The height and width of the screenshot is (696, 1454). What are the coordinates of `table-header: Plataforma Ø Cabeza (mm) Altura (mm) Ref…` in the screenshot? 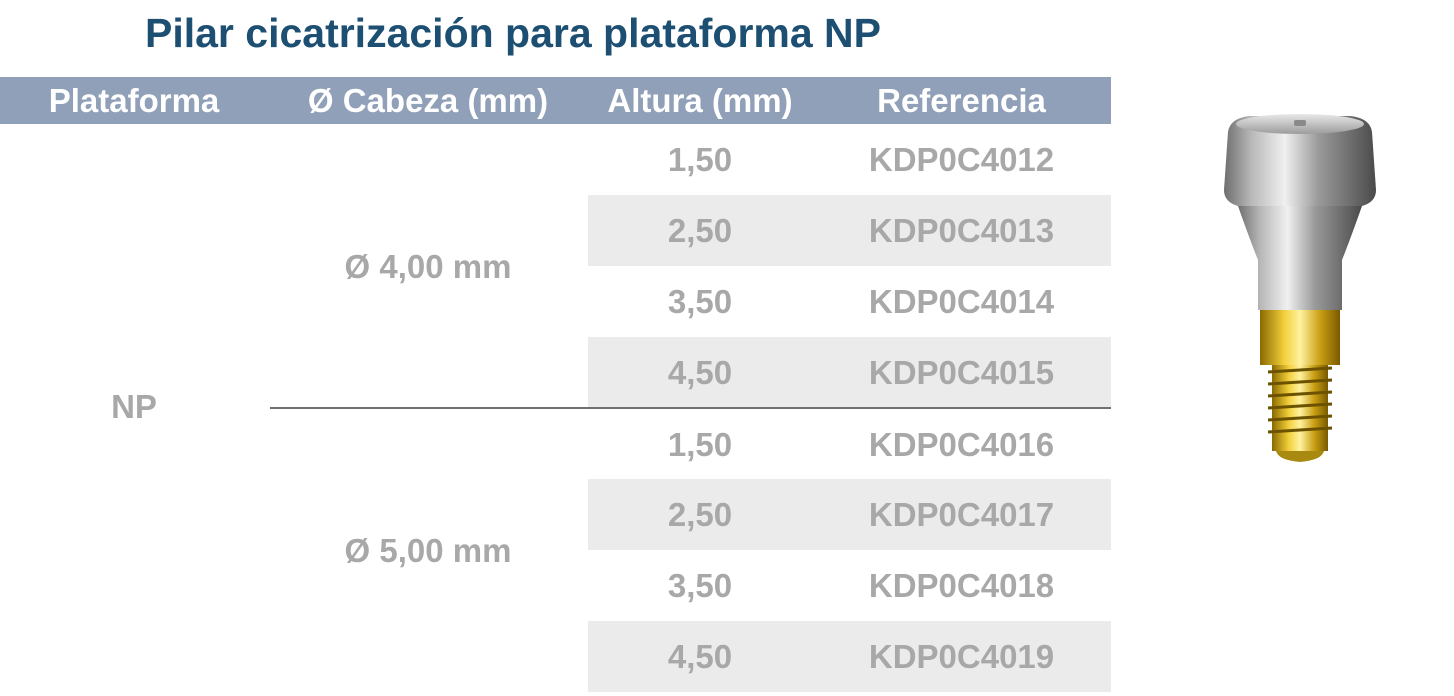 It's located at (555, 100).